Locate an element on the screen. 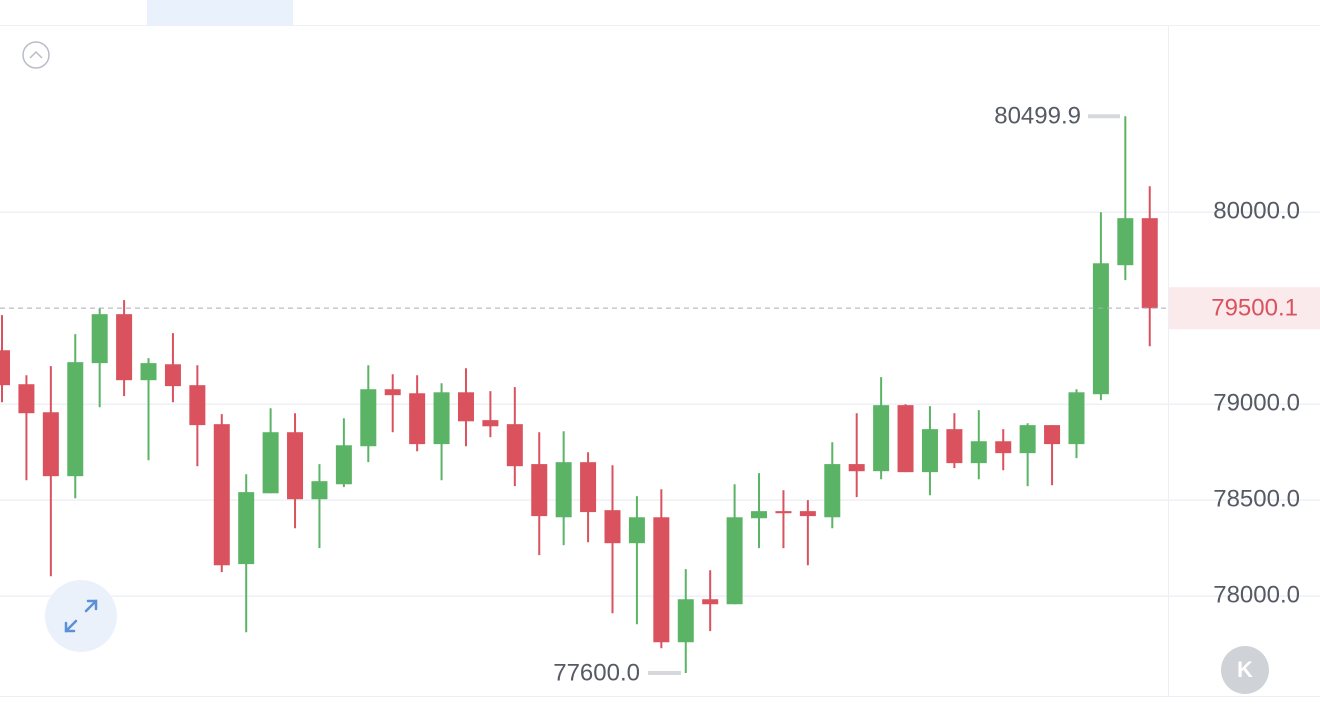 This screenshot has height=711, width=1320. last-price-box is located at coordinates (1244, 308).